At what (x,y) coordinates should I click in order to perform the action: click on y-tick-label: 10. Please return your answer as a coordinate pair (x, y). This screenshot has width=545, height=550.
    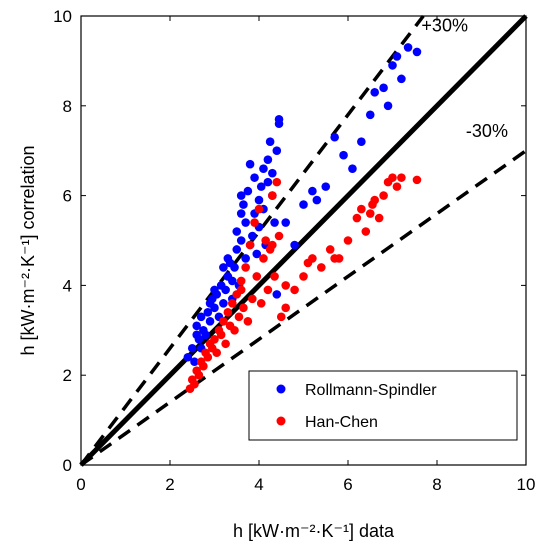
    Looking at the image, I should click on (62, 16).